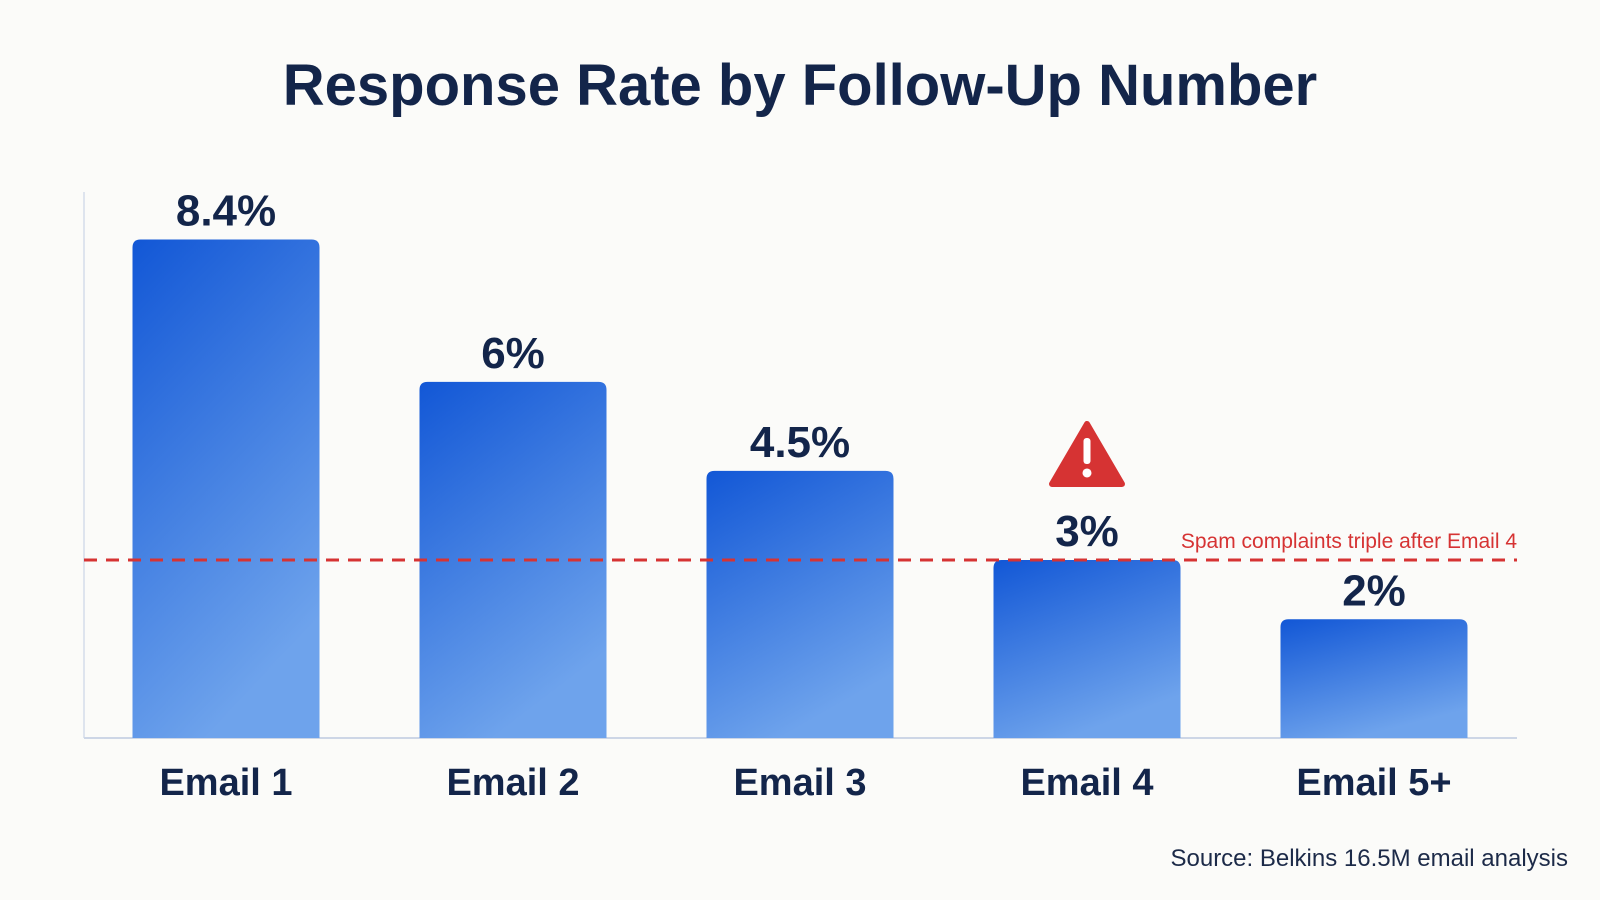  I want to click on data-label: 6%, so click(513, 353).